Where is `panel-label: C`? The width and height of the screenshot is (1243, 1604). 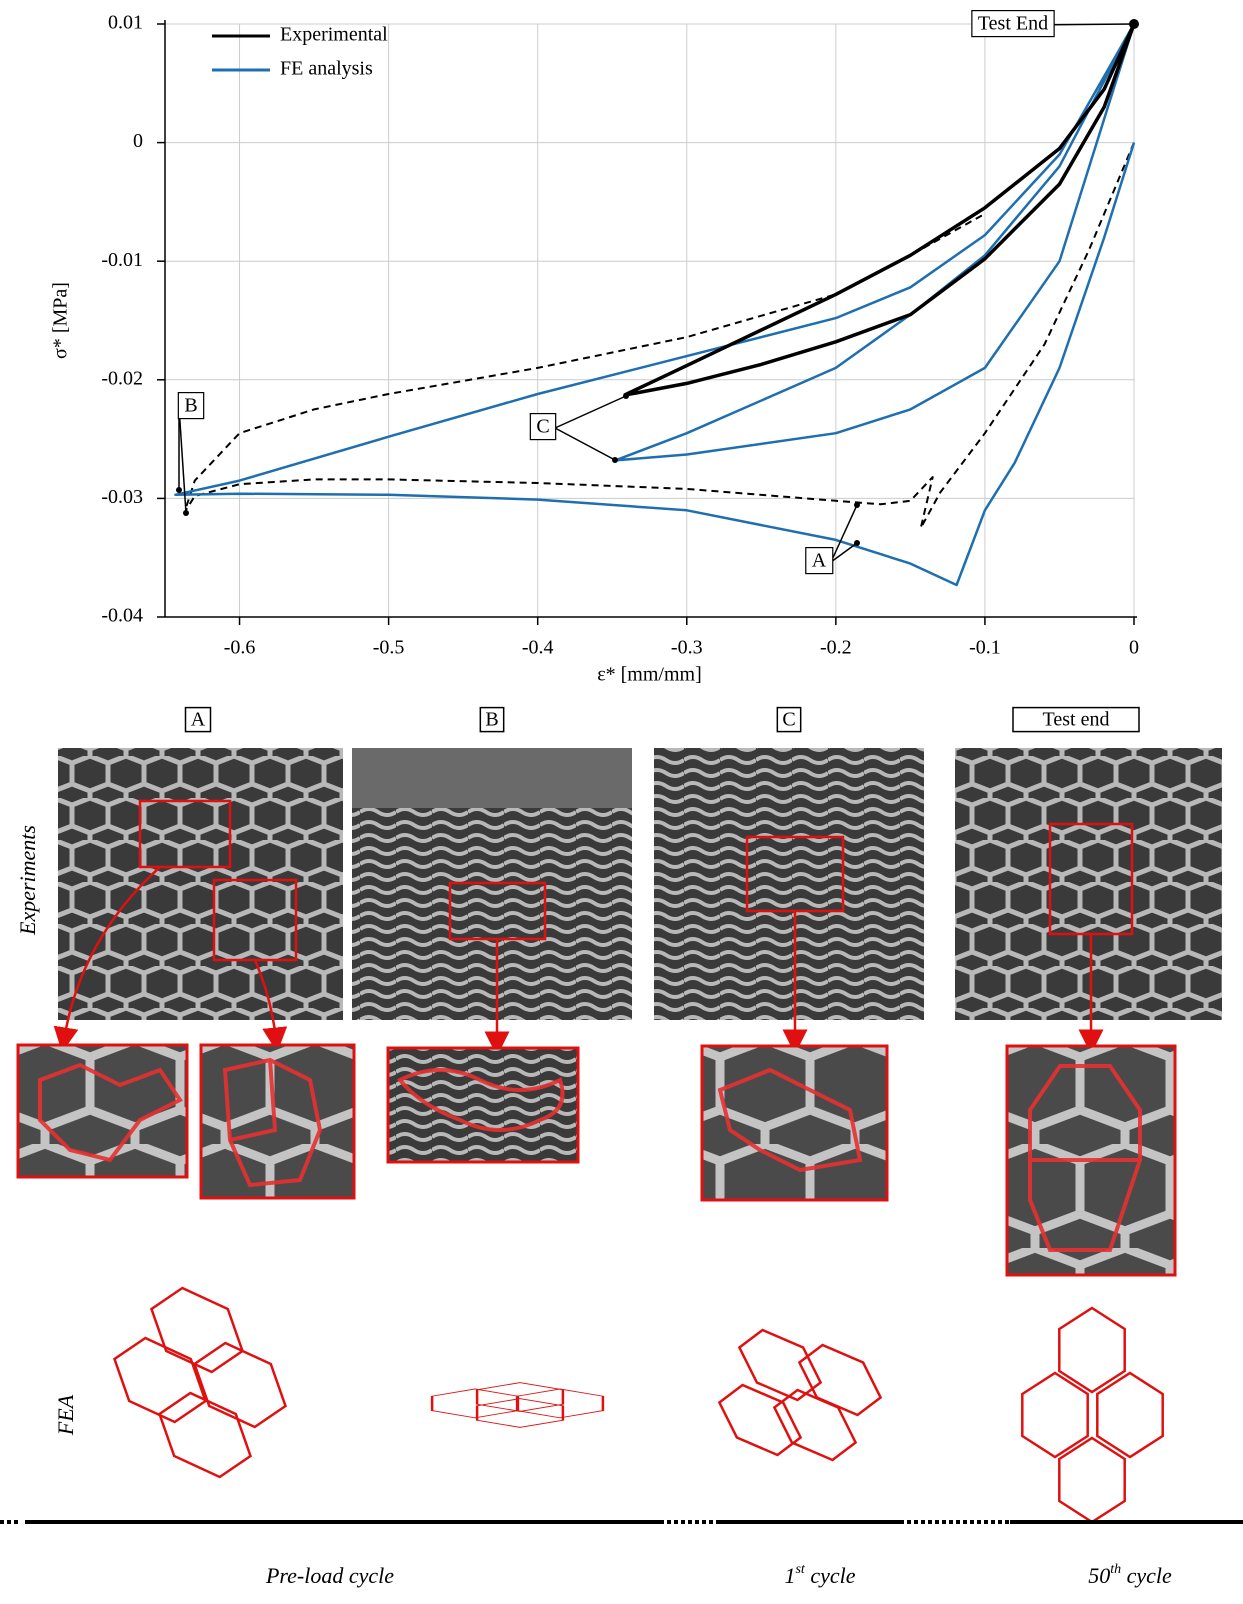
panel-label: C is located at coordinates (788, 720).